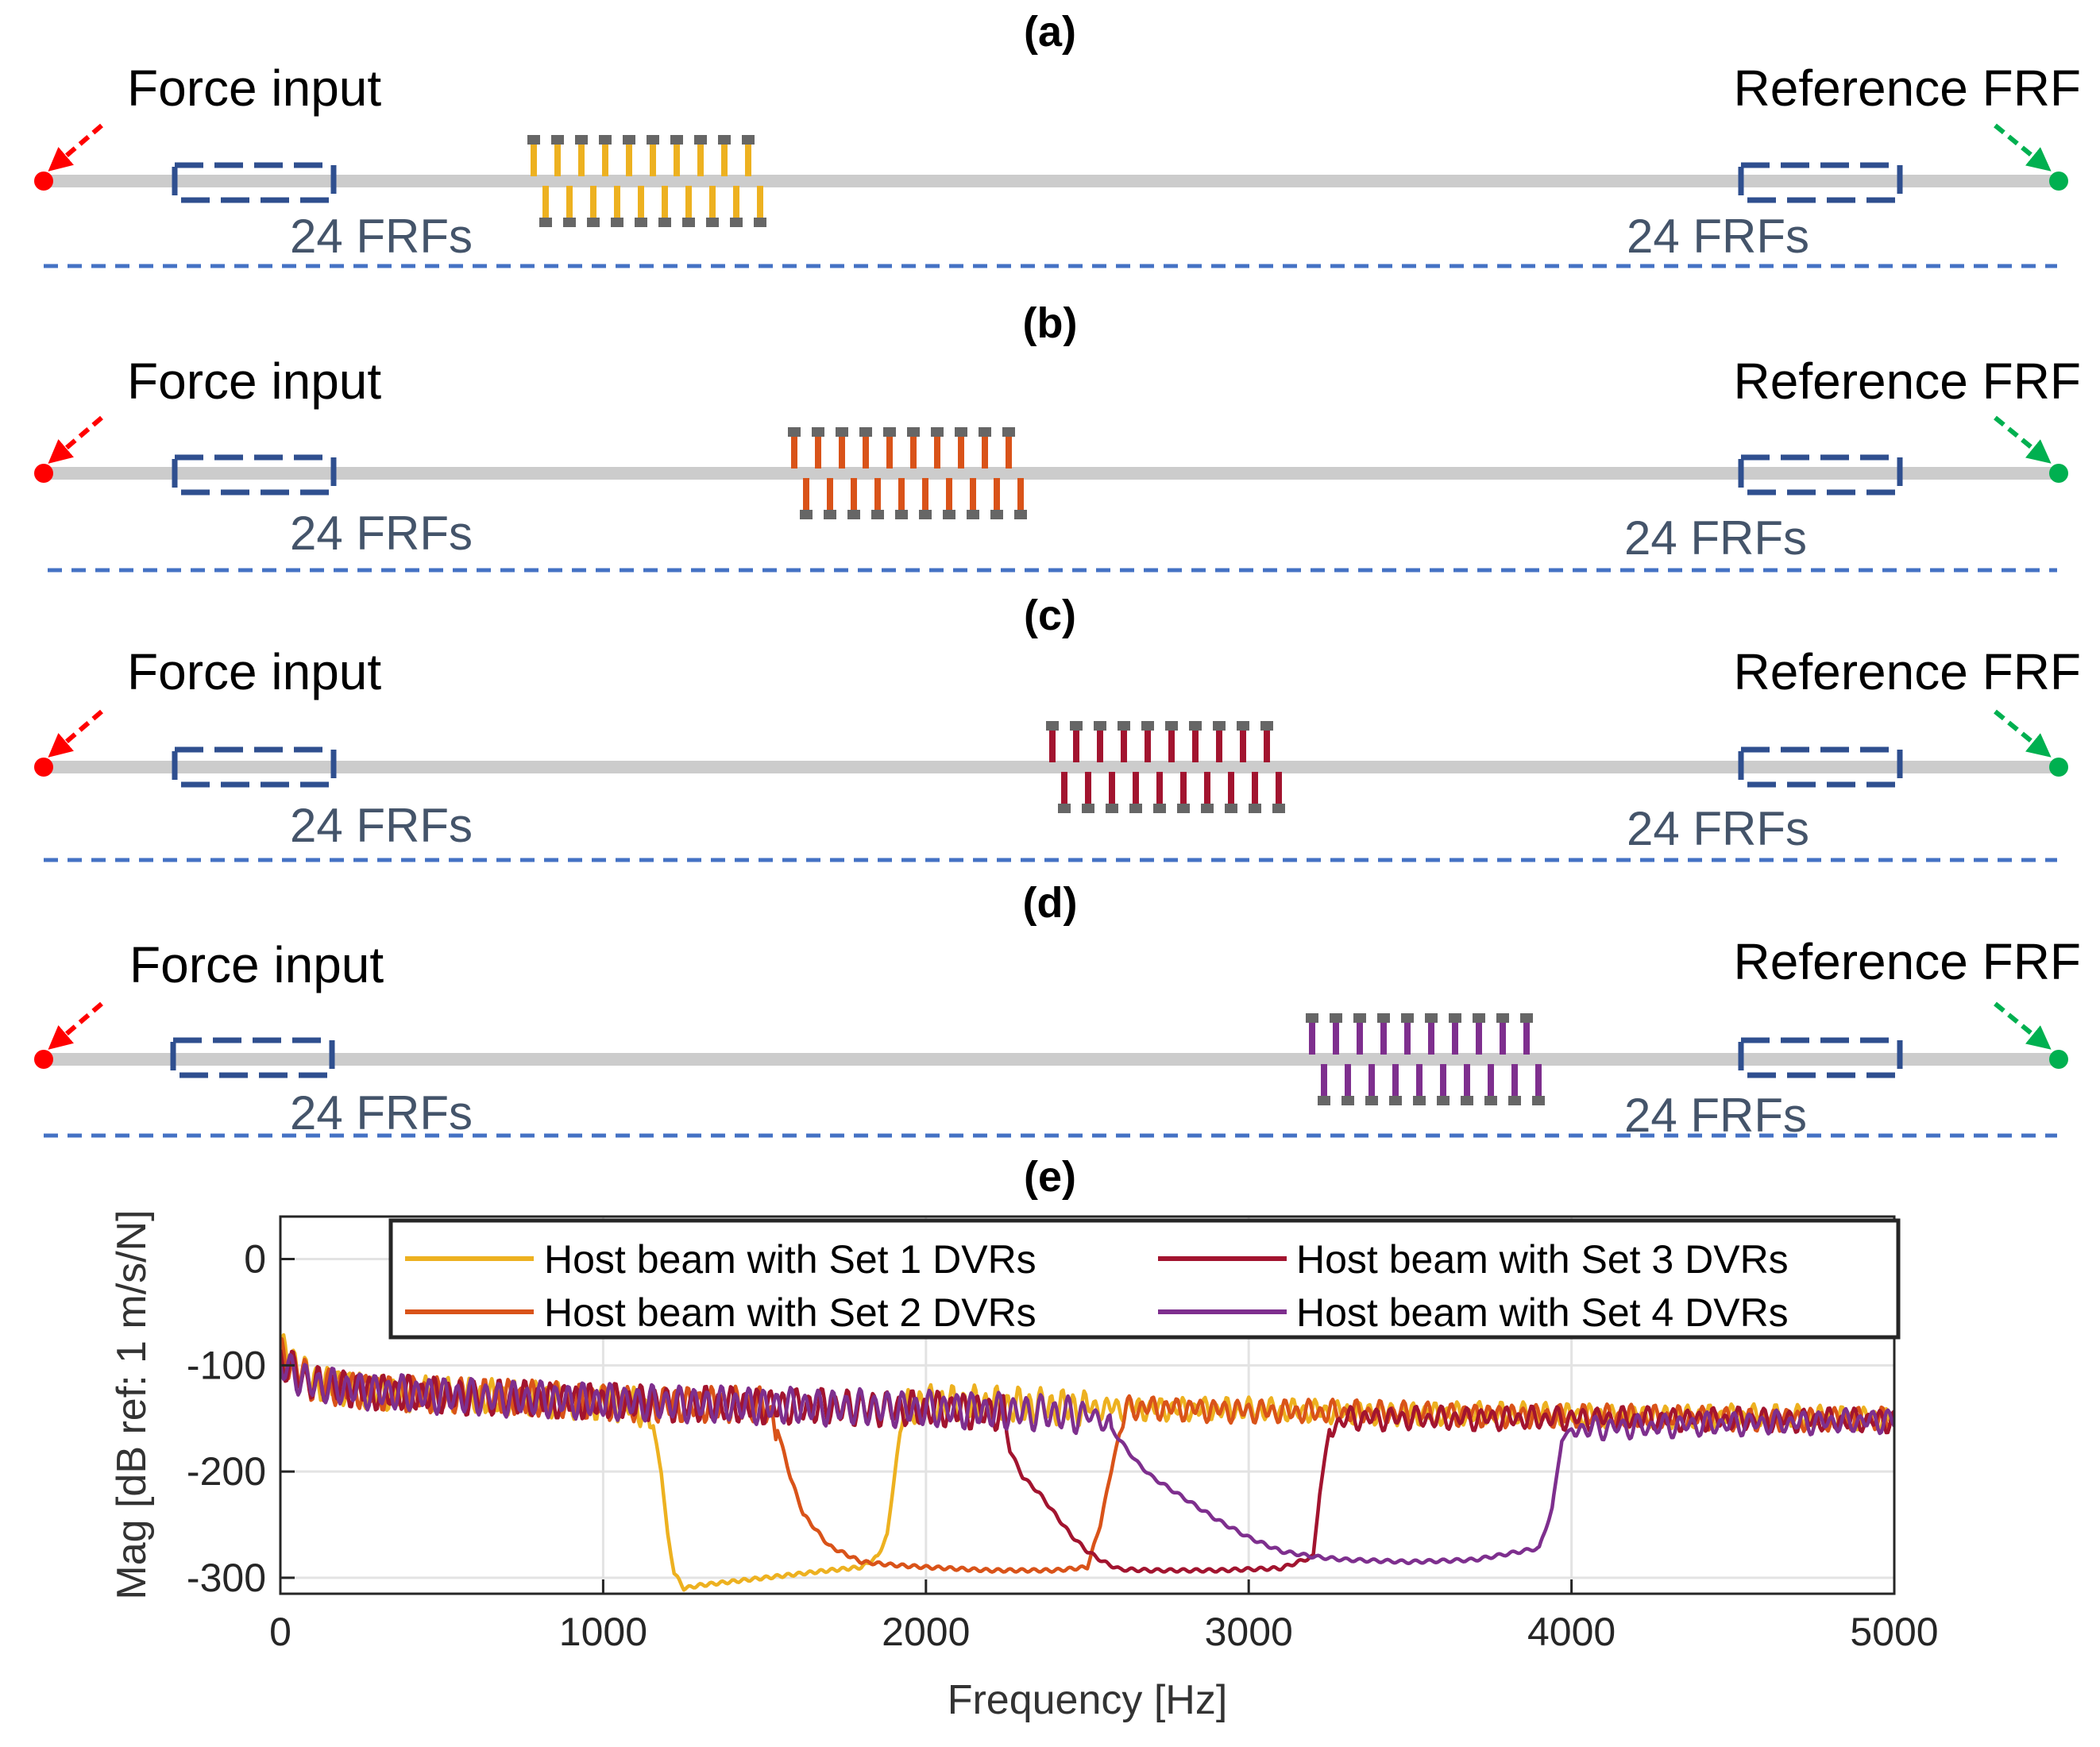 Image resolution: width=2100 pixels, height=1747 pixels. I want to click on series-line-set3, so click(1087, 1461).